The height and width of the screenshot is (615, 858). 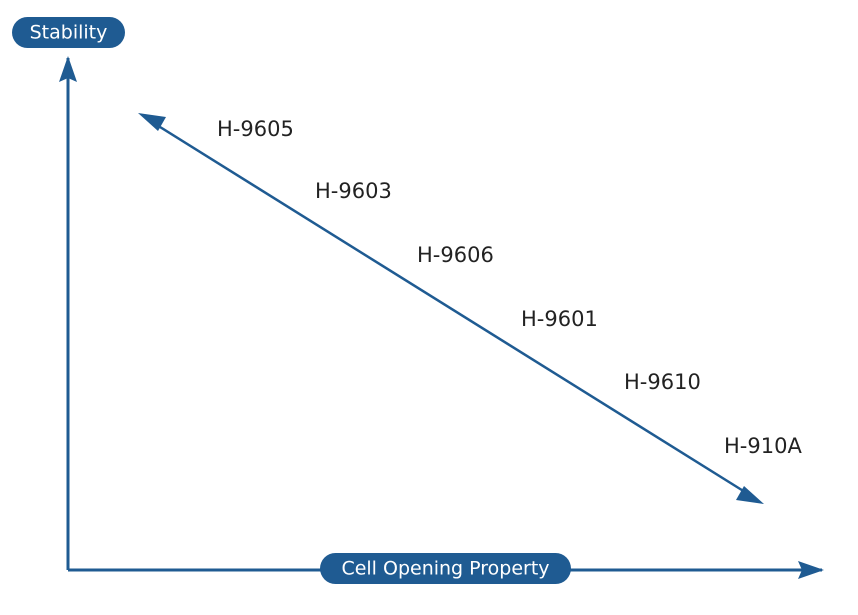 What do you see at coordinates (455, 255) in the screenshot?
I see `product-label: H-9606` at bounding box center [455, 255].